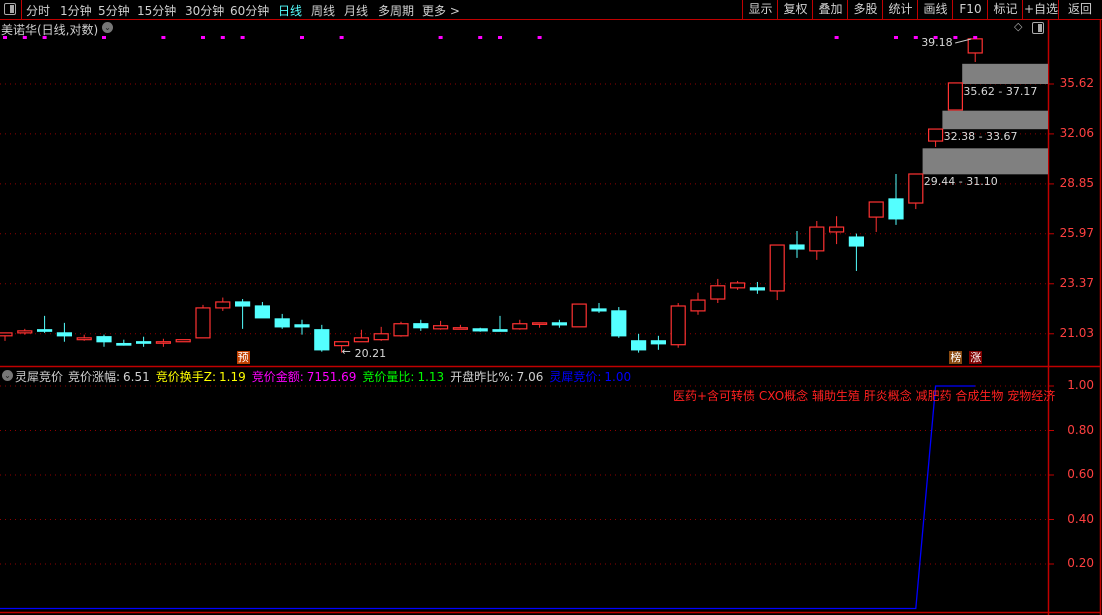 The image size is (1102, 615). Describe the element at coordinates (114, 11) in the screenshot. I see `tab-period: 5分钟` at that location.